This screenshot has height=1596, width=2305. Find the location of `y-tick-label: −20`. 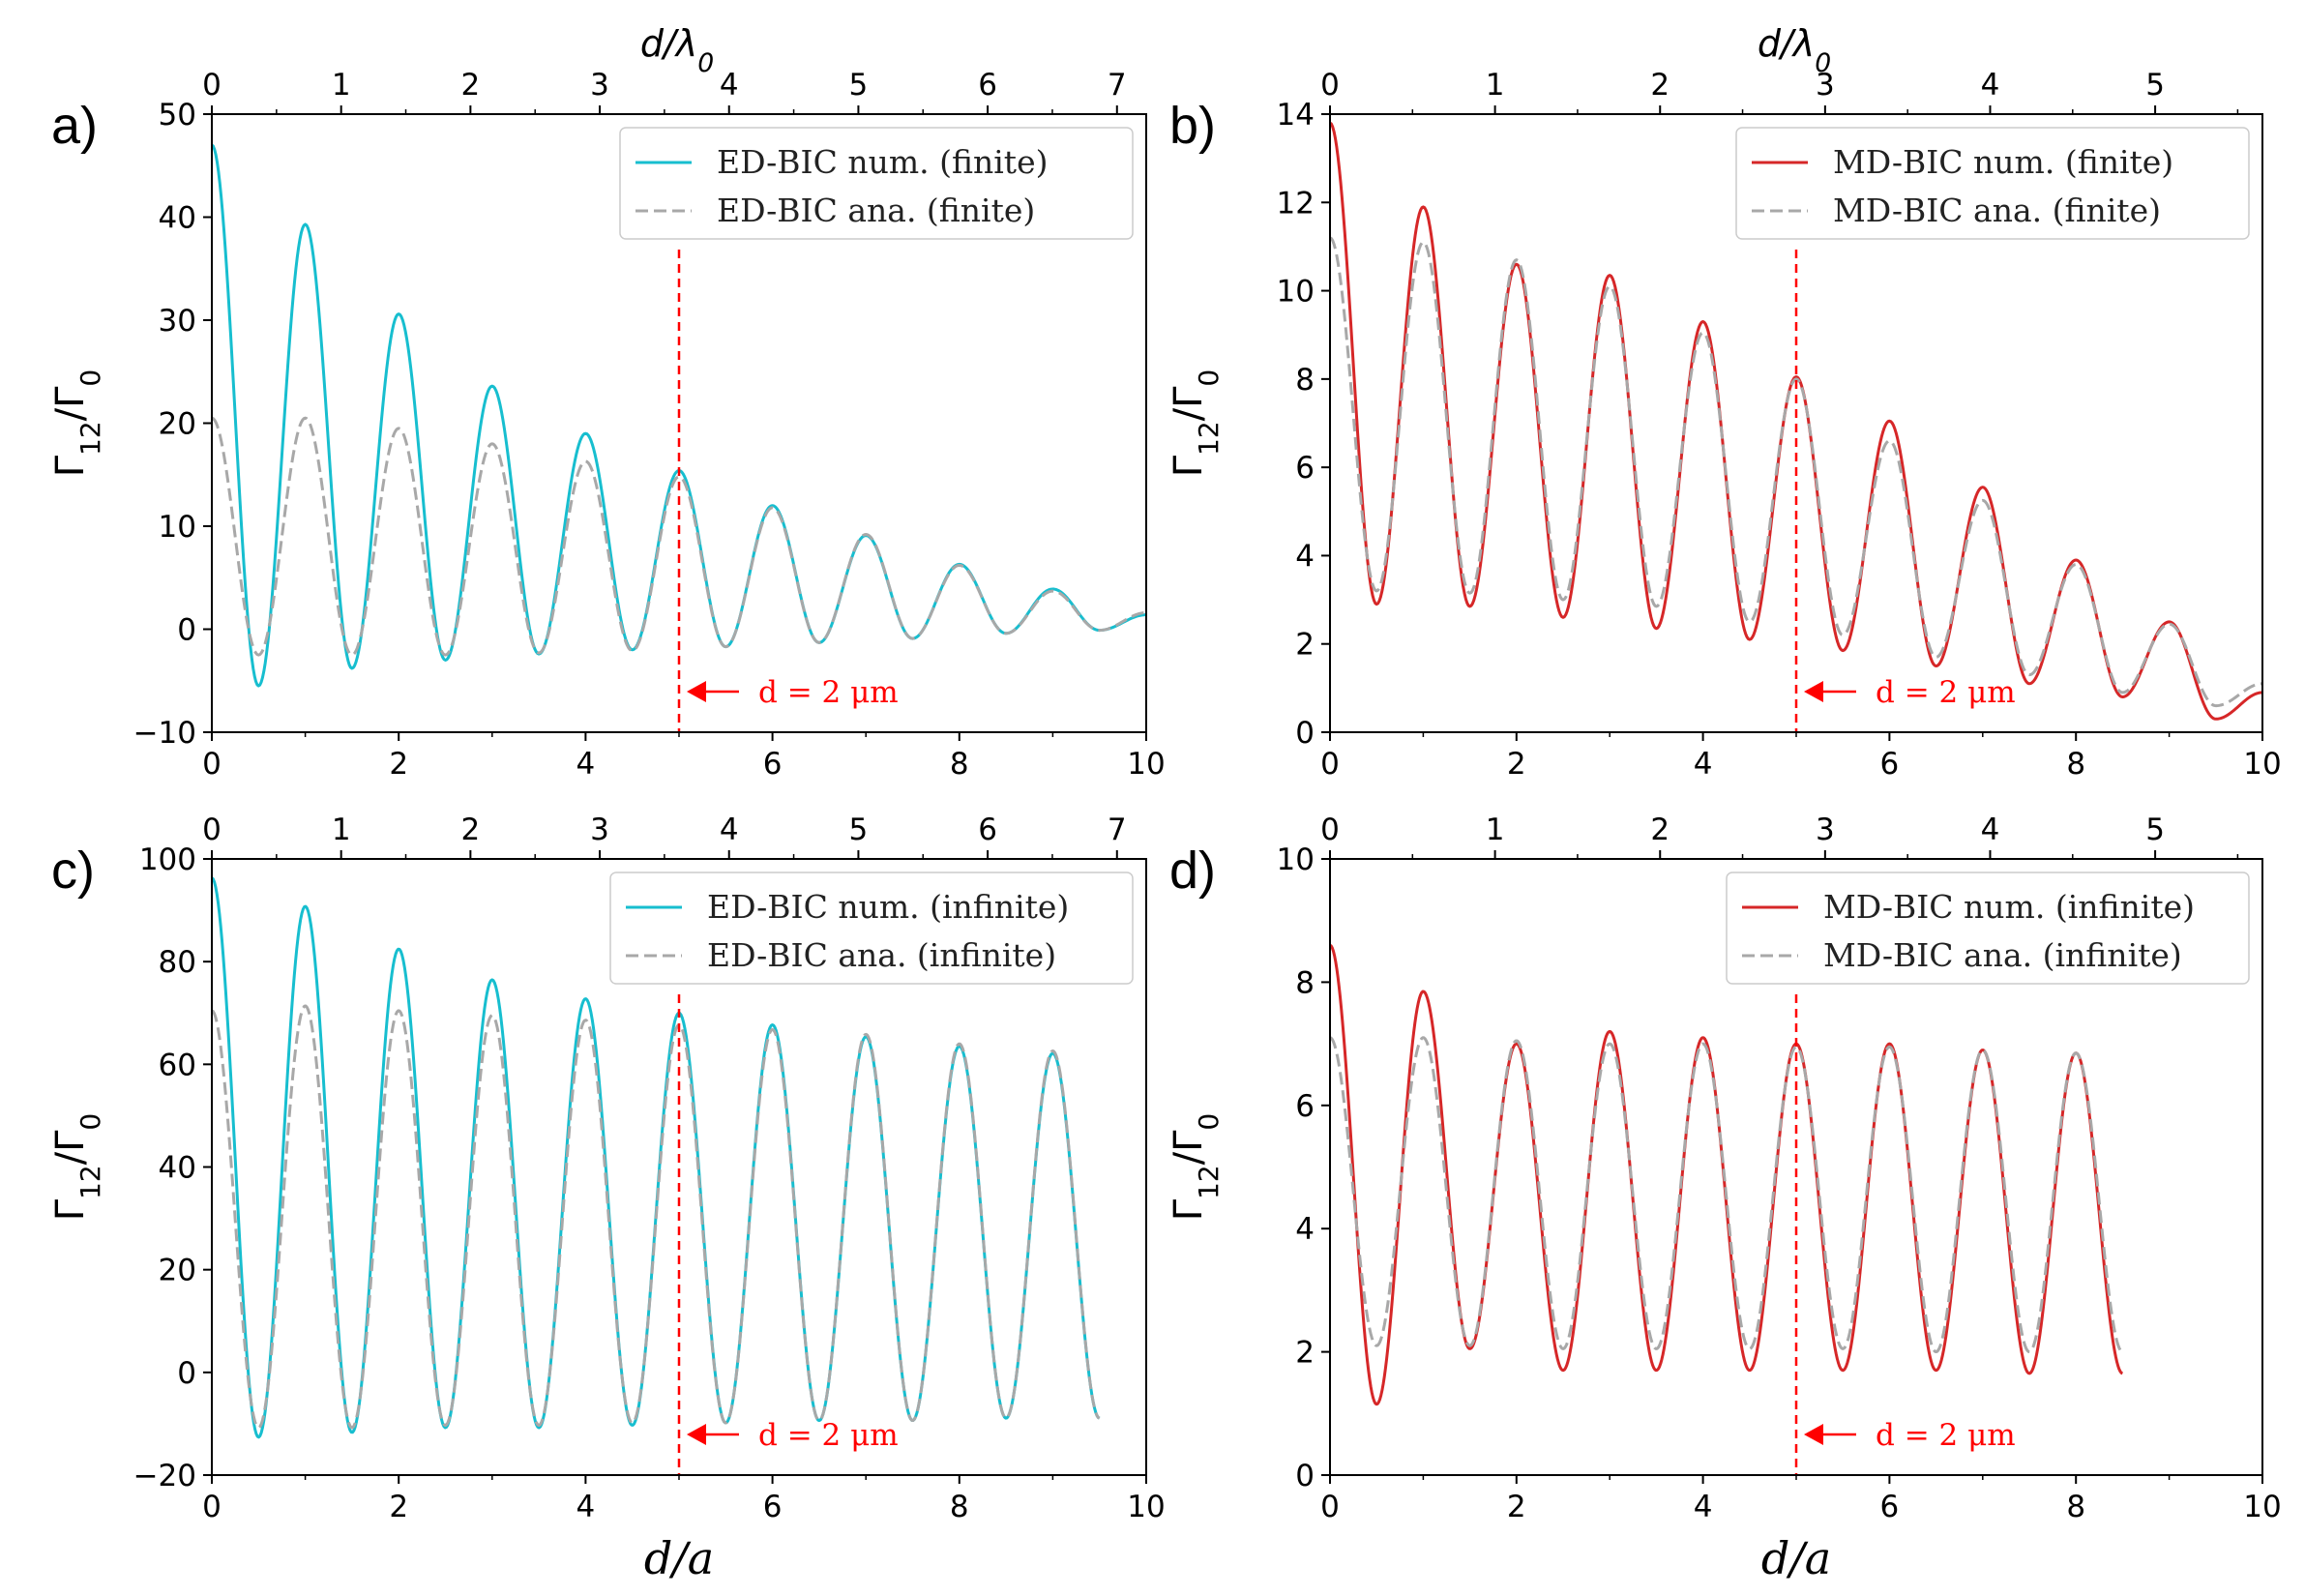

y-tick-label: −20 is located at coordinates (164, 1476).